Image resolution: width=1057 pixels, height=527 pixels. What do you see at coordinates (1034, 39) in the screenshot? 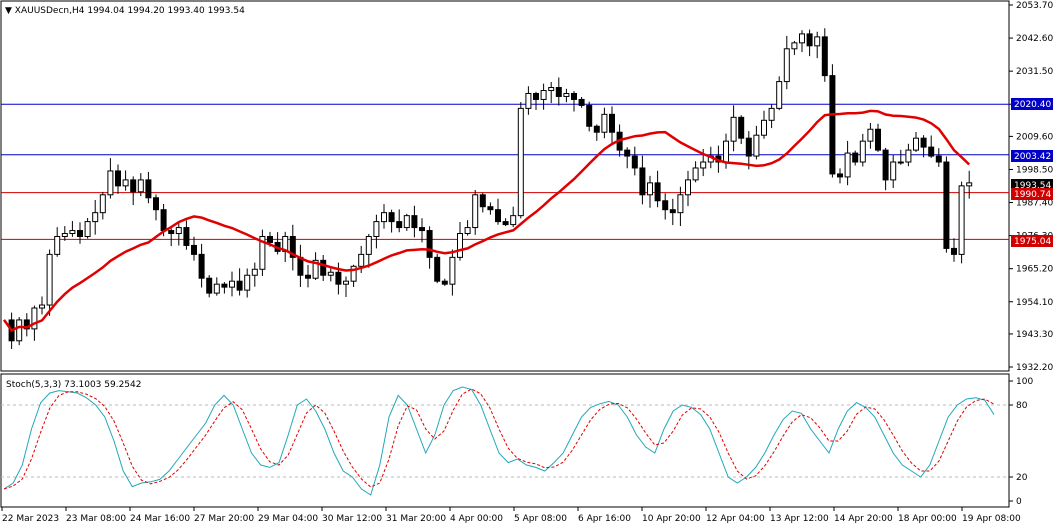
I see `price-tick-label: 2042.60` at bounding box center [1034, 39].